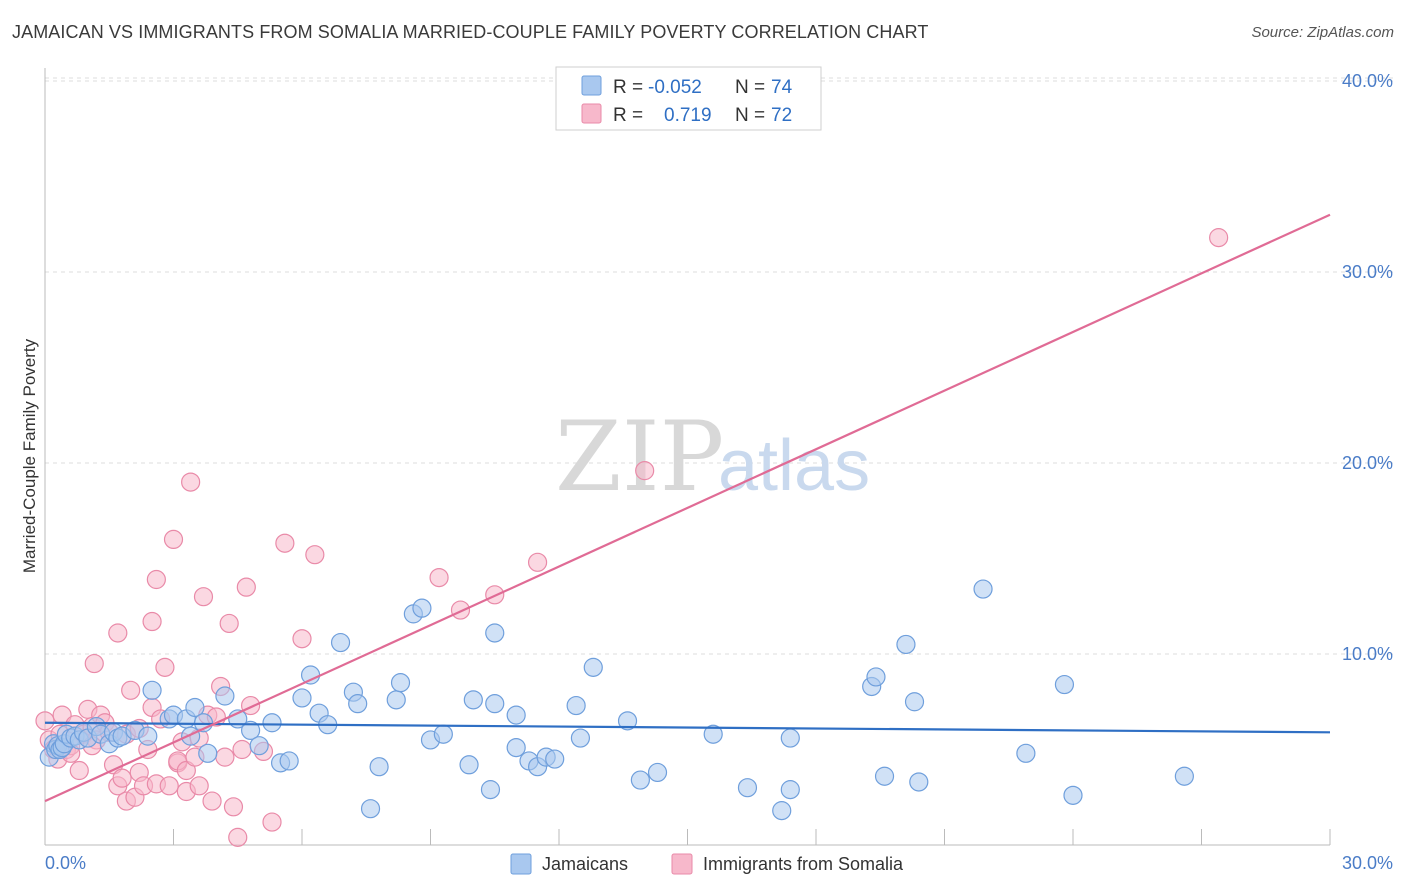 The height and width of the screenshot is (892, 1406). I want to click on legend-n-label-2: N =, so click(750, 115).